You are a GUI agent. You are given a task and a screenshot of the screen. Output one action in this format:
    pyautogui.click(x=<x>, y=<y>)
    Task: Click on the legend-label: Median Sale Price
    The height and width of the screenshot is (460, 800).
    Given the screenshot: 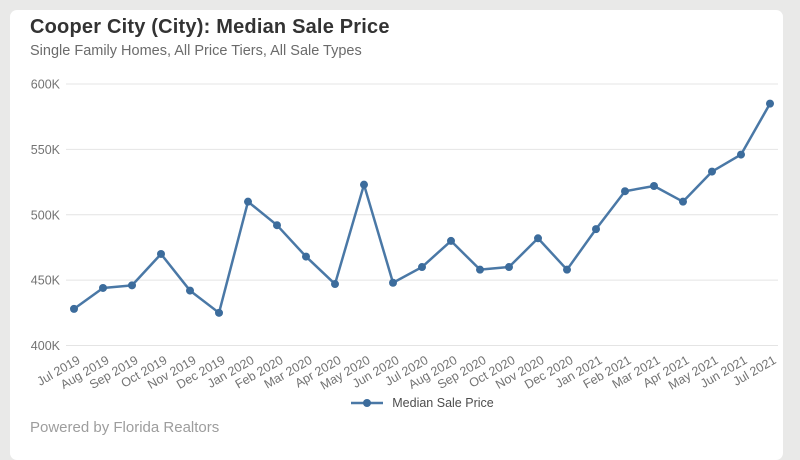 What is the action you would take?
    pyautogui.click(x=443, y=403)
    